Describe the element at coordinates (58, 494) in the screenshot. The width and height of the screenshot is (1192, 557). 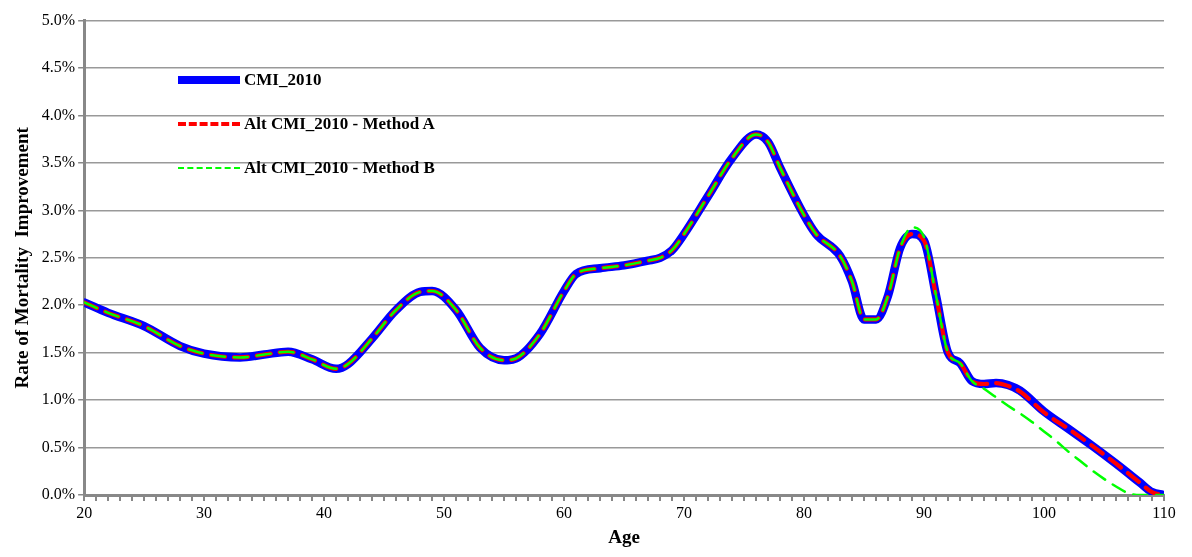
I see `y-tick-label: 0.0%` at that location.